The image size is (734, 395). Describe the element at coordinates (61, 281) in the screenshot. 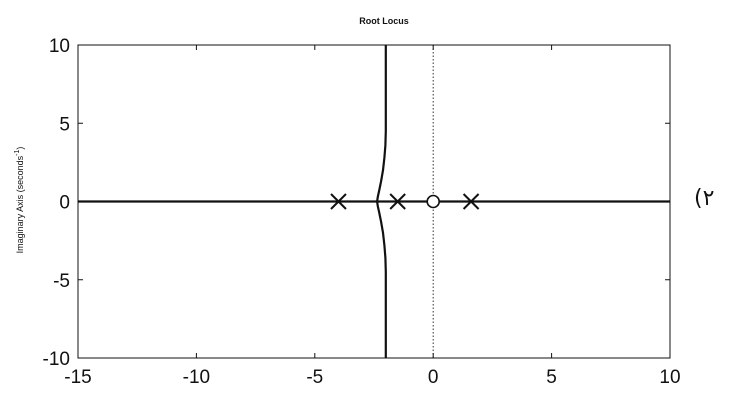

I see `y-tick-label: -5` at that location.